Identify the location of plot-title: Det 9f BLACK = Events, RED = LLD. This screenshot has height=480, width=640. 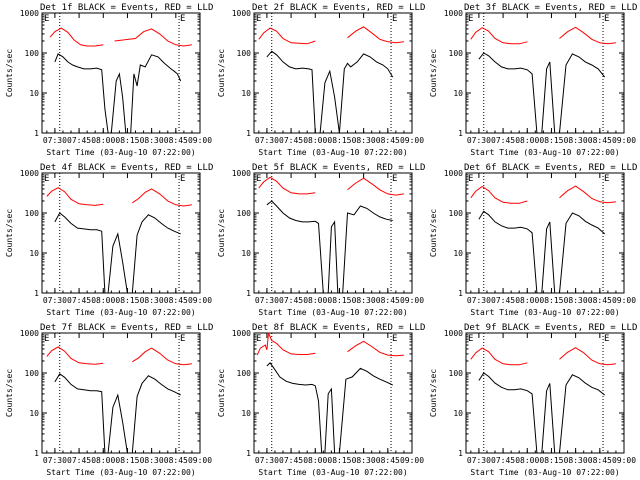
(550, 328).